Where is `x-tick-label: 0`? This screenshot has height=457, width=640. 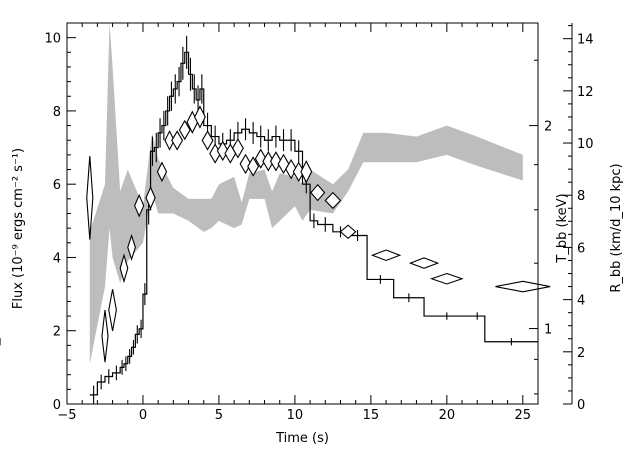
x-tick-label: 0 is located at coordinates (143, 415).